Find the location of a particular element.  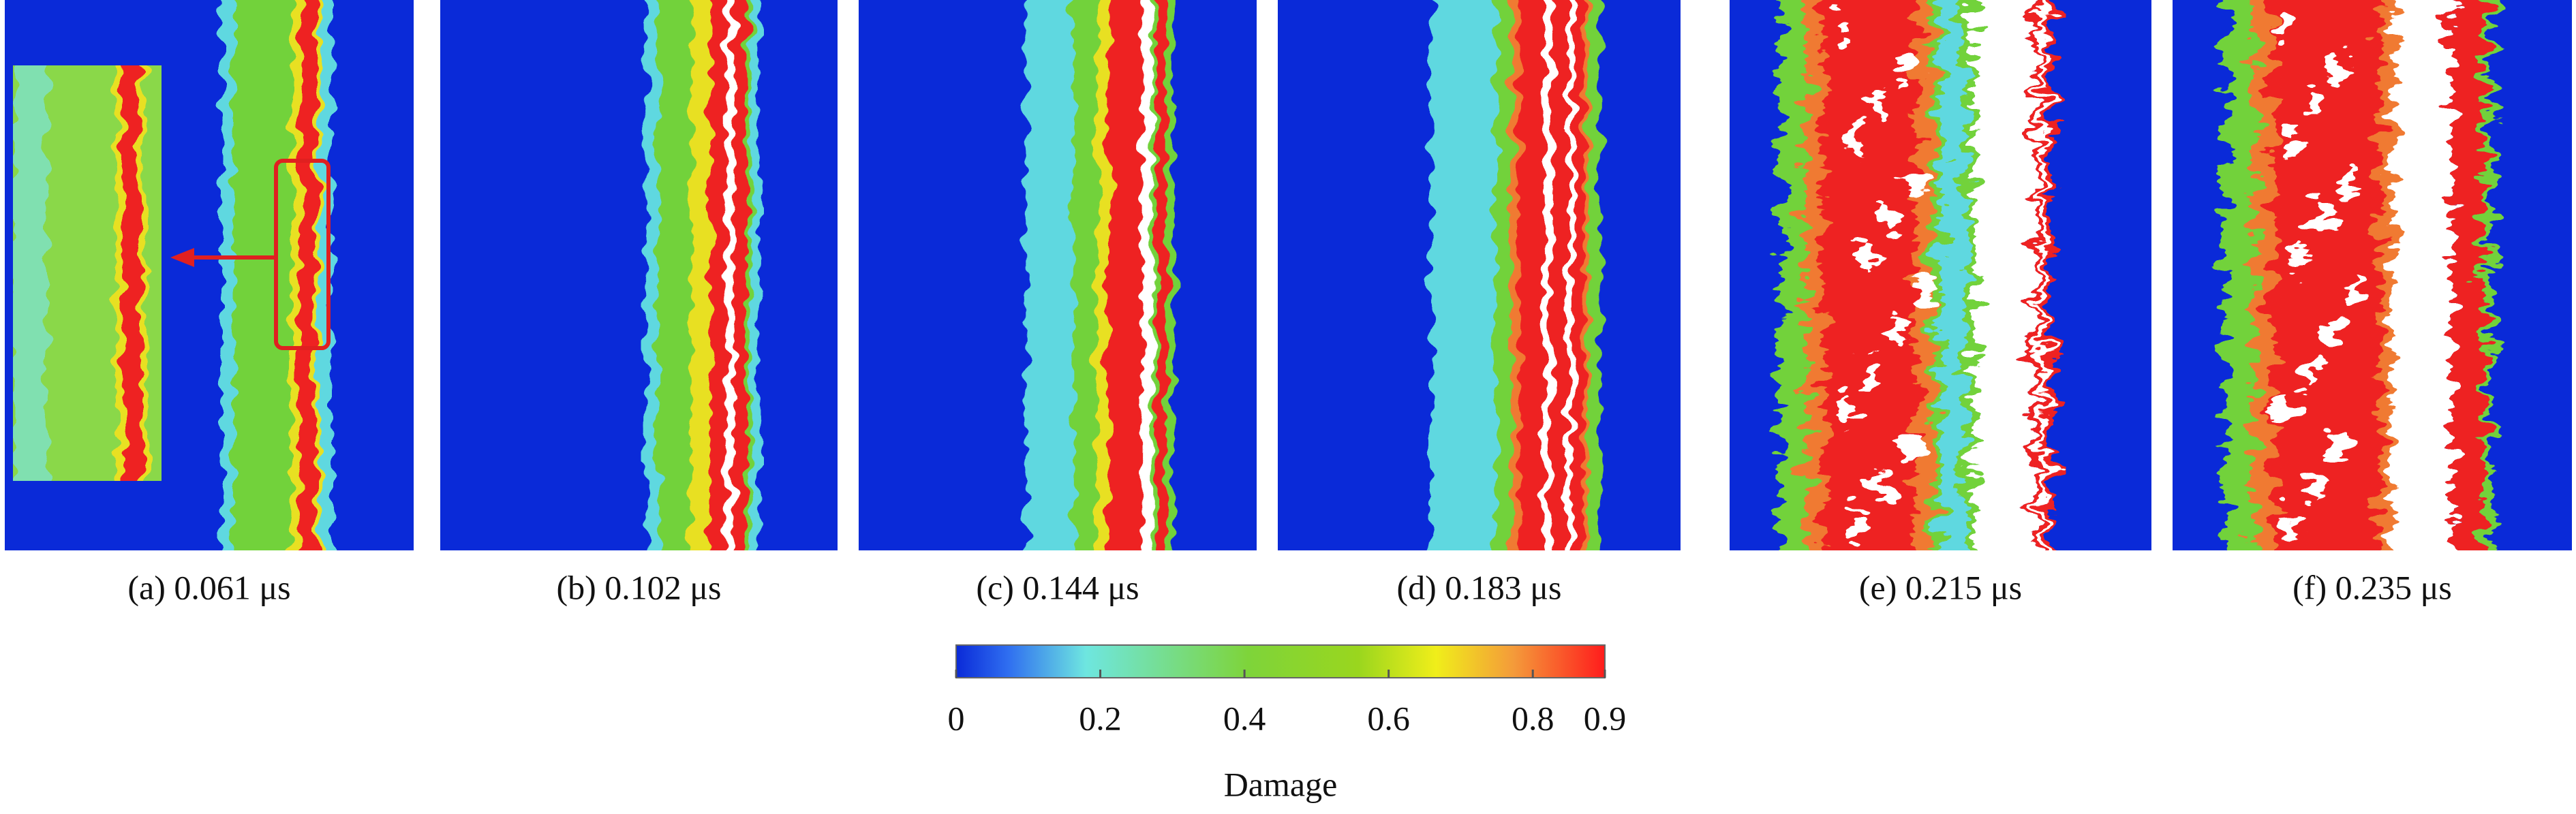

panel-caption: (b) 0.102 μs is located at coordinates (638, 587).